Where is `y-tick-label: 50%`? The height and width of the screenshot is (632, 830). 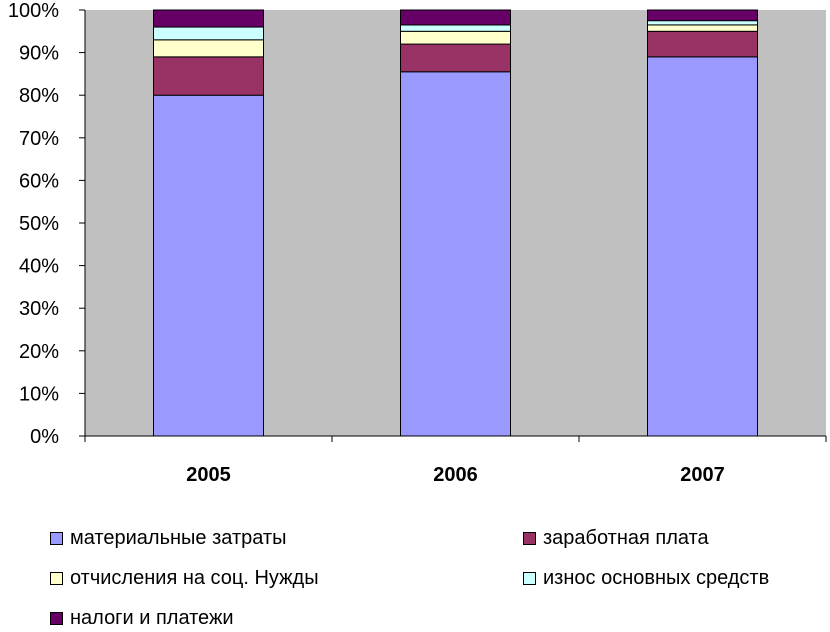
y-tick-label: 50% is located at coordinates (39, 224).